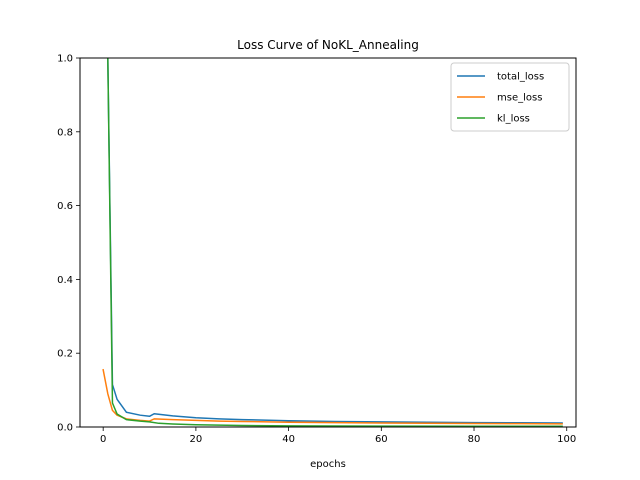 This screenshot has height=480, width=640. What do you see at coordinates (65, 132) in the screenshot?
I see `y-tick-label: 0.8` at bounding box center [65, 132].